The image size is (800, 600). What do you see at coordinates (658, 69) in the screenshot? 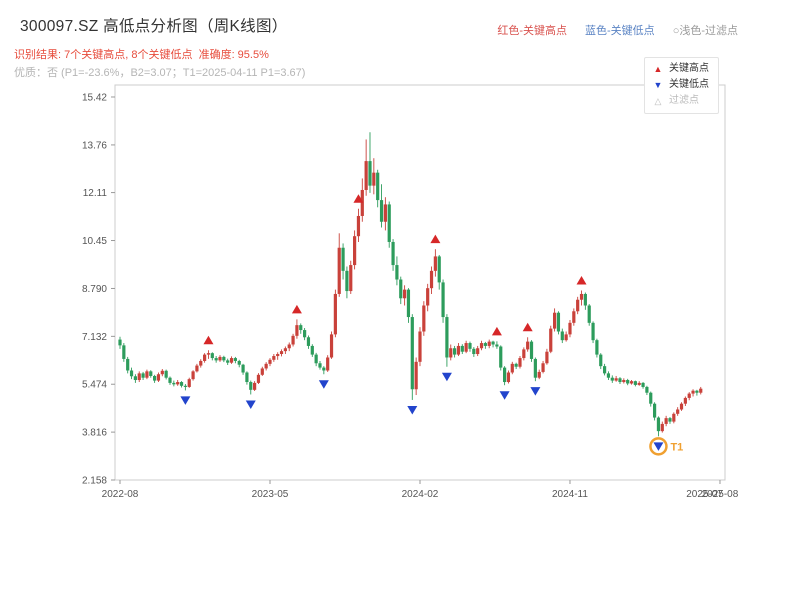
I see `up-triangle-icon: ▲` at bounding box center [658, 69].